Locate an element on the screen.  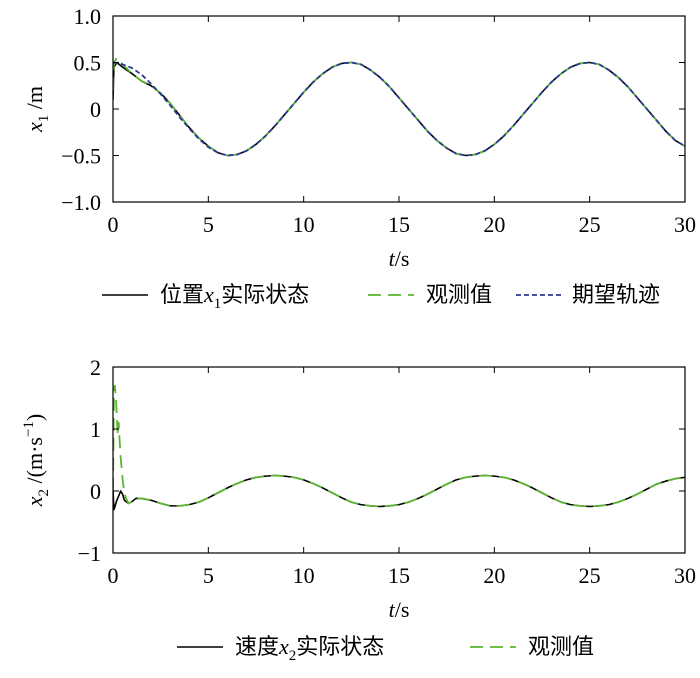
legend-label-1: 速度x2实际状态 is located at coordinates (309, 649).